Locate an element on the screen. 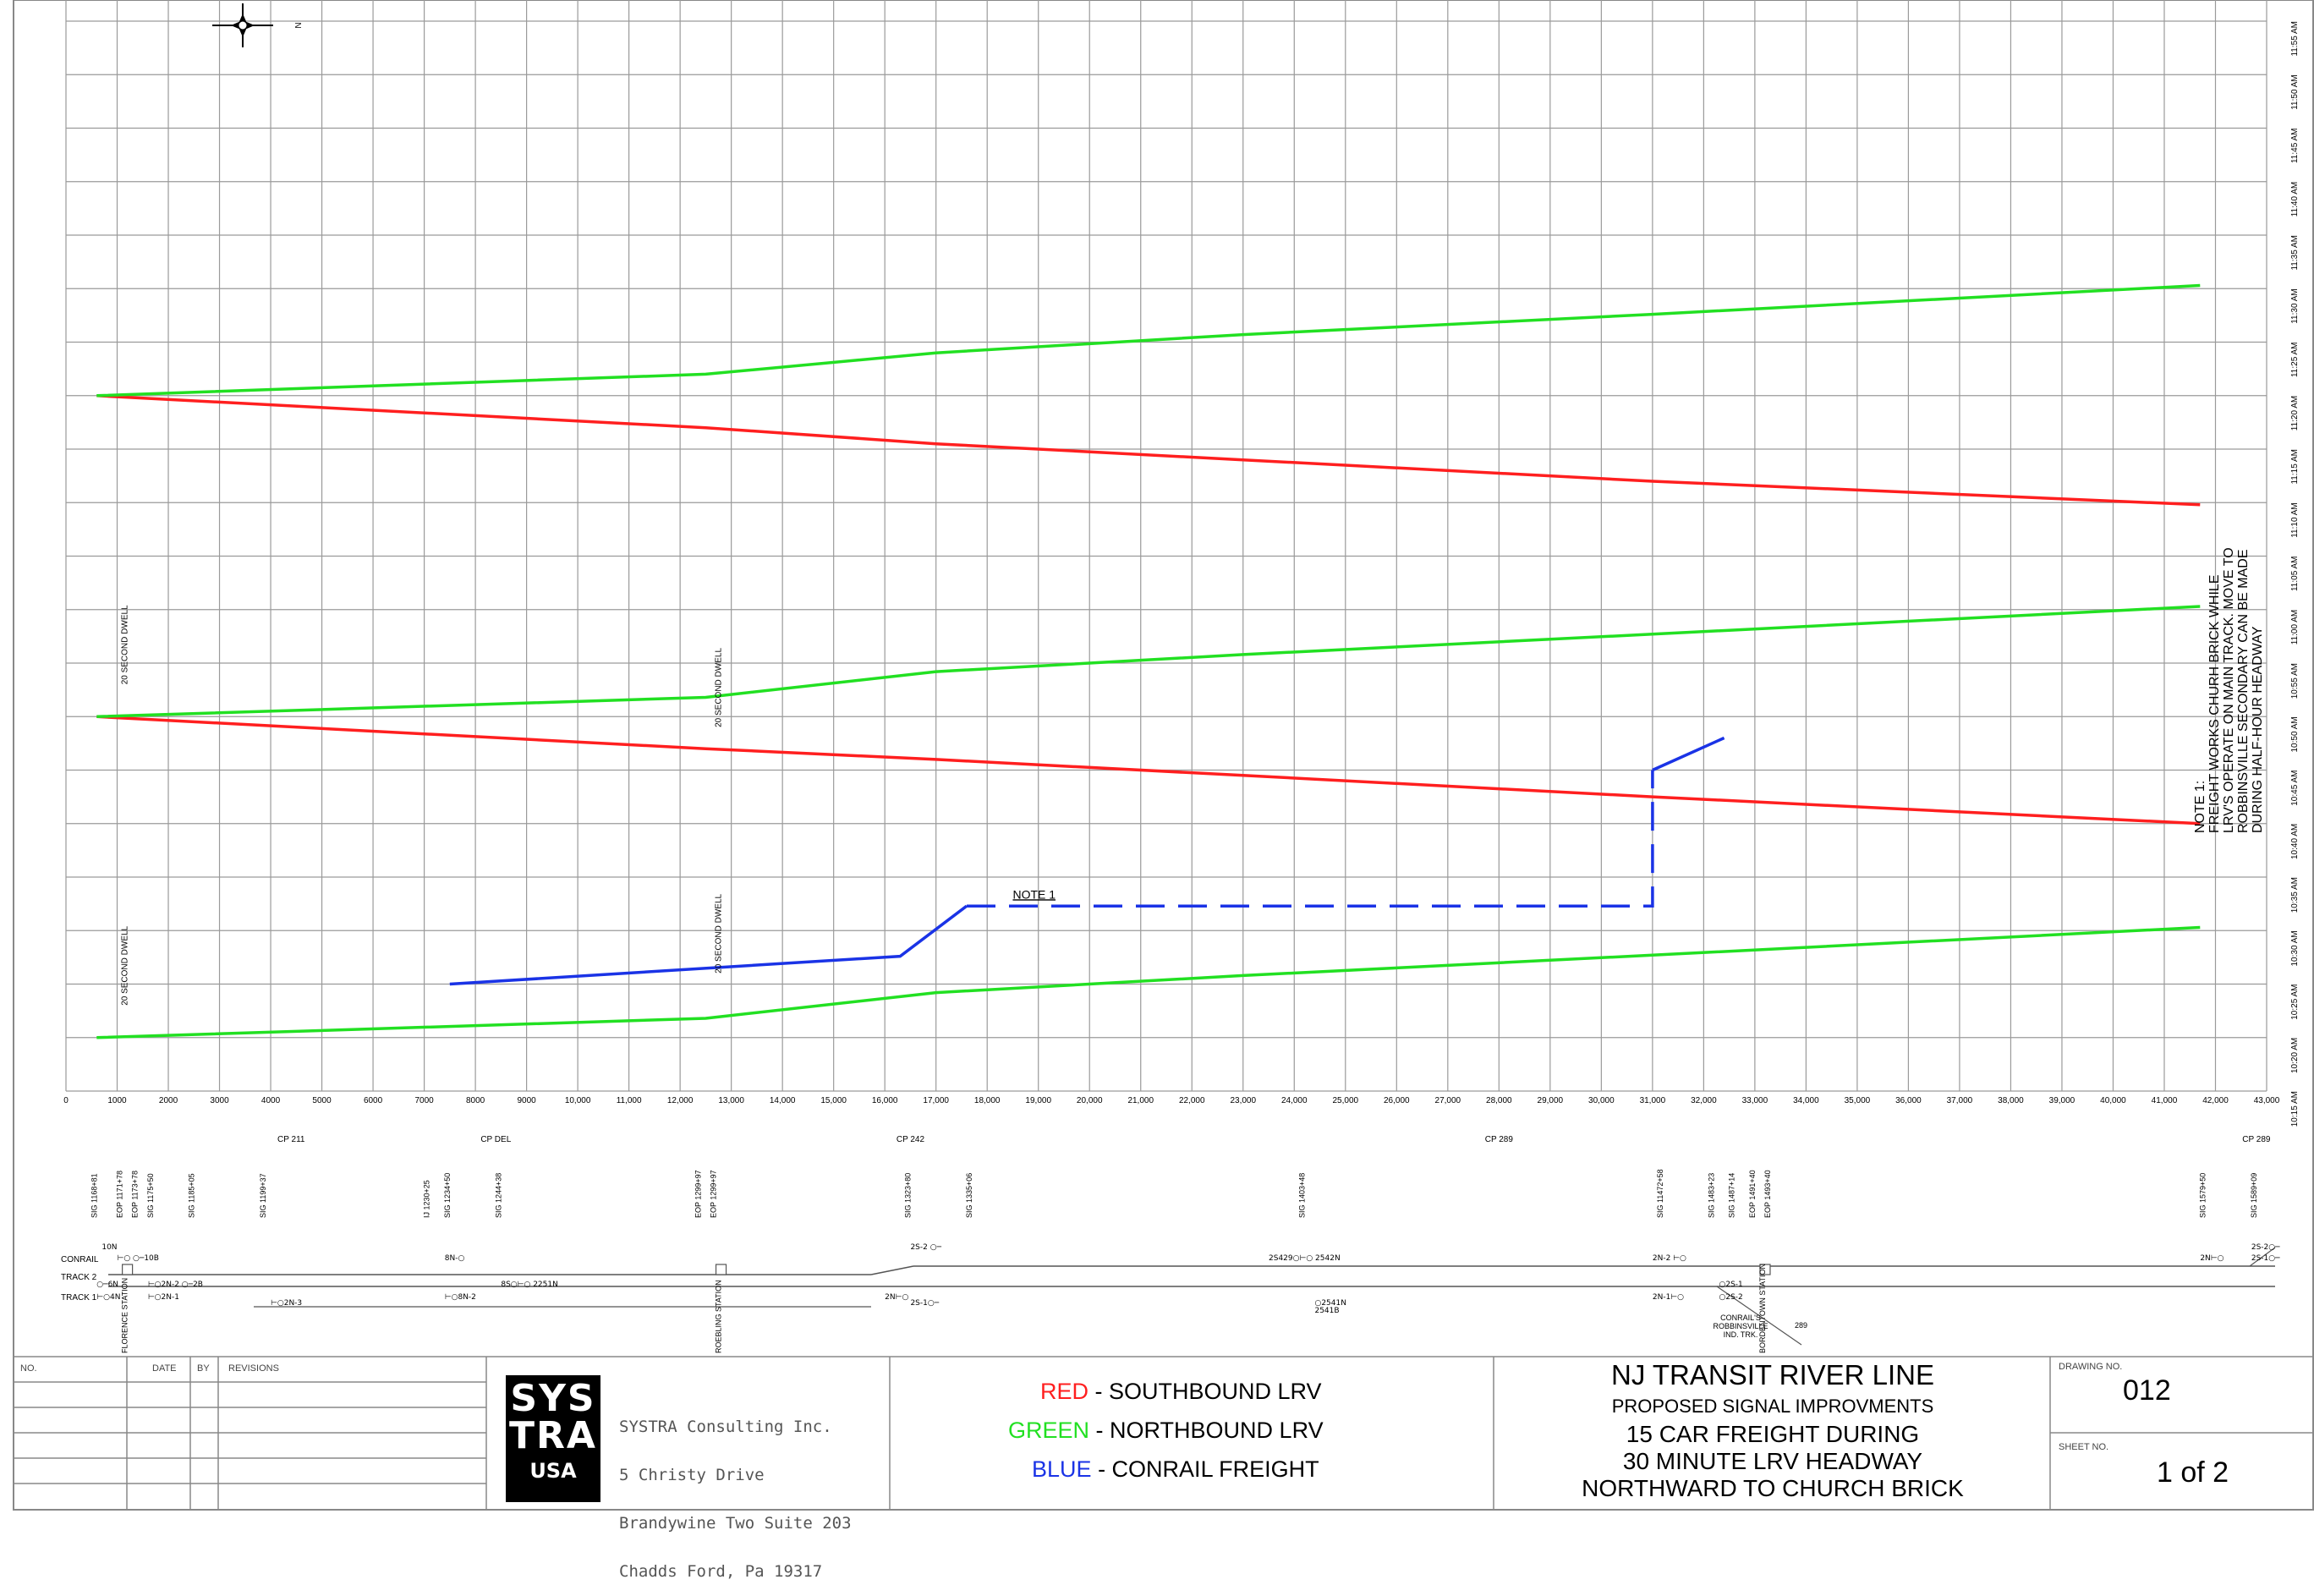 The width and height of the screenshot is (2314, 1596). y-tick-label: 11:10 AM is located at coordinates (2295, 520).